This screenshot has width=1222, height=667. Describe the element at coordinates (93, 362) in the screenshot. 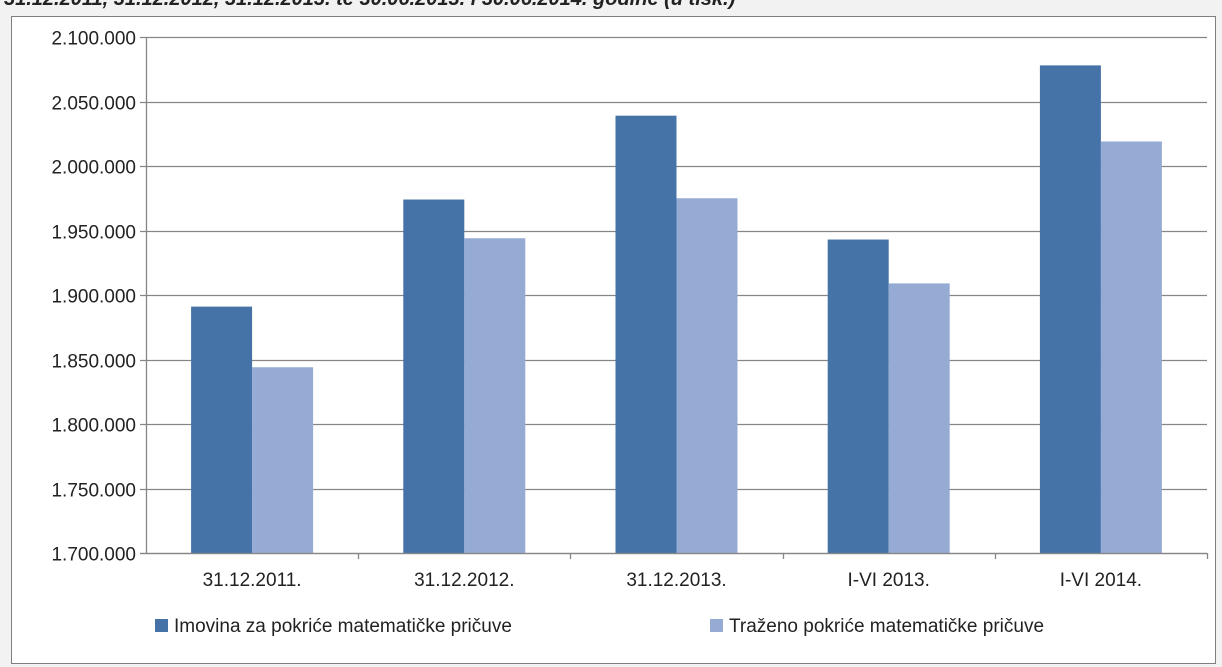

I see `y-tick-label: 1.850.000` at that location.